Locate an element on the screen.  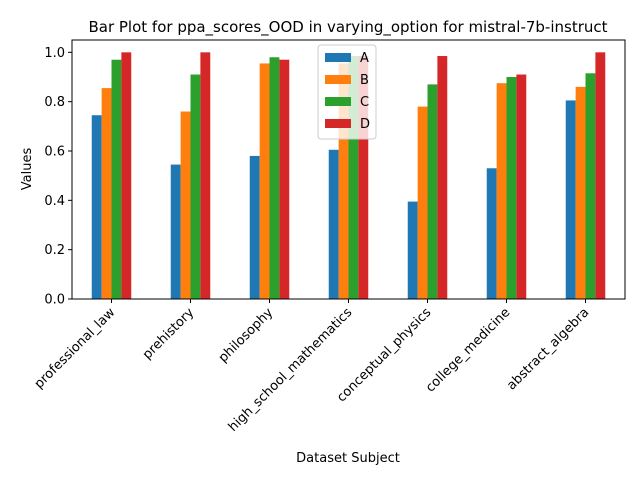
bar-B-college_medicine is located at coordinates (501, 191).